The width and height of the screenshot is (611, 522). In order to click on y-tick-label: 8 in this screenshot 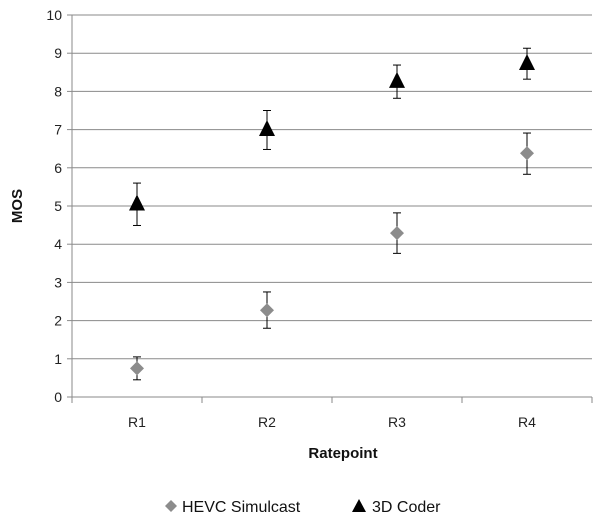, I will do `click(58, 91)`.